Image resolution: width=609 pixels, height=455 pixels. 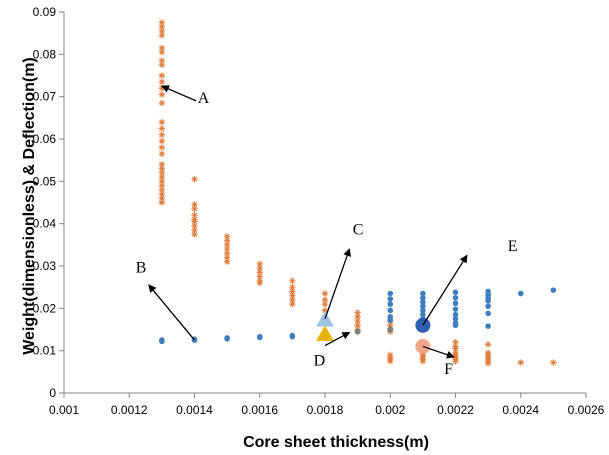 I want to click on annotation-label-f: F, so click(x=448, y=369).